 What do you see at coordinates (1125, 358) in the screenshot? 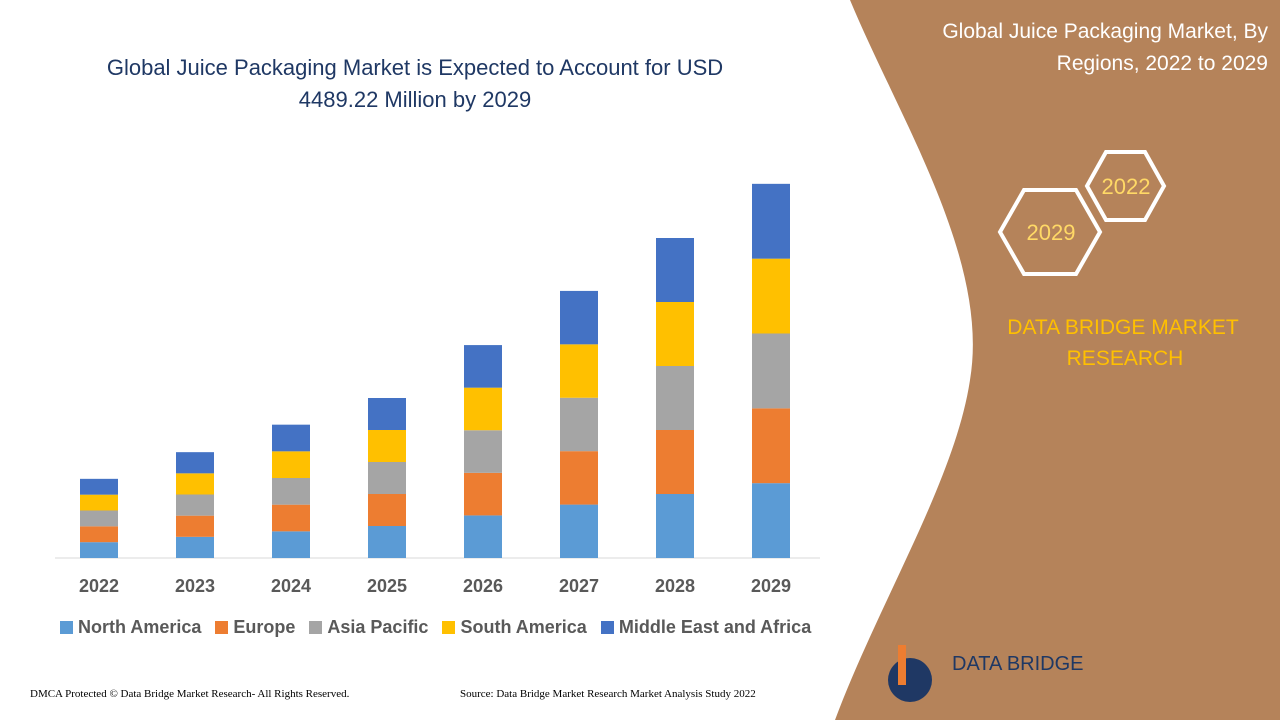
I see `brand: RESEARCH` at bounding box center [1125, 358].